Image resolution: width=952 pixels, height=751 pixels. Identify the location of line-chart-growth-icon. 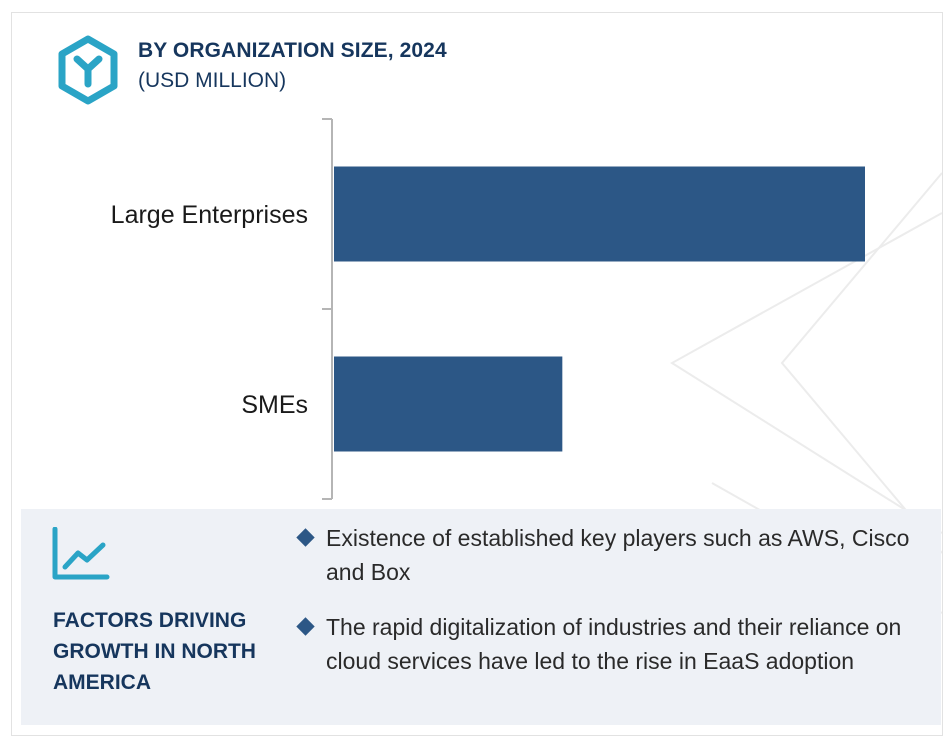
(81, 553).